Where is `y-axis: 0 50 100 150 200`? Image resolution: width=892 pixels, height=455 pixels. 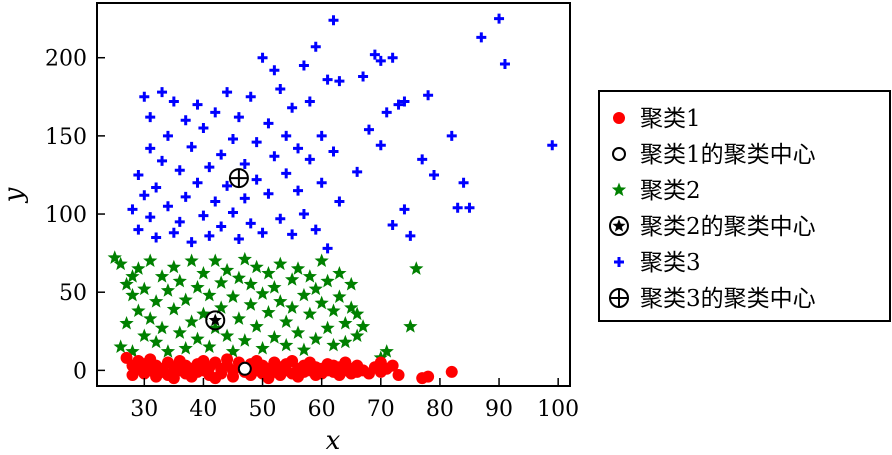
y-axis: 0 50 100 150 200 is located at coordinates (75, 215).